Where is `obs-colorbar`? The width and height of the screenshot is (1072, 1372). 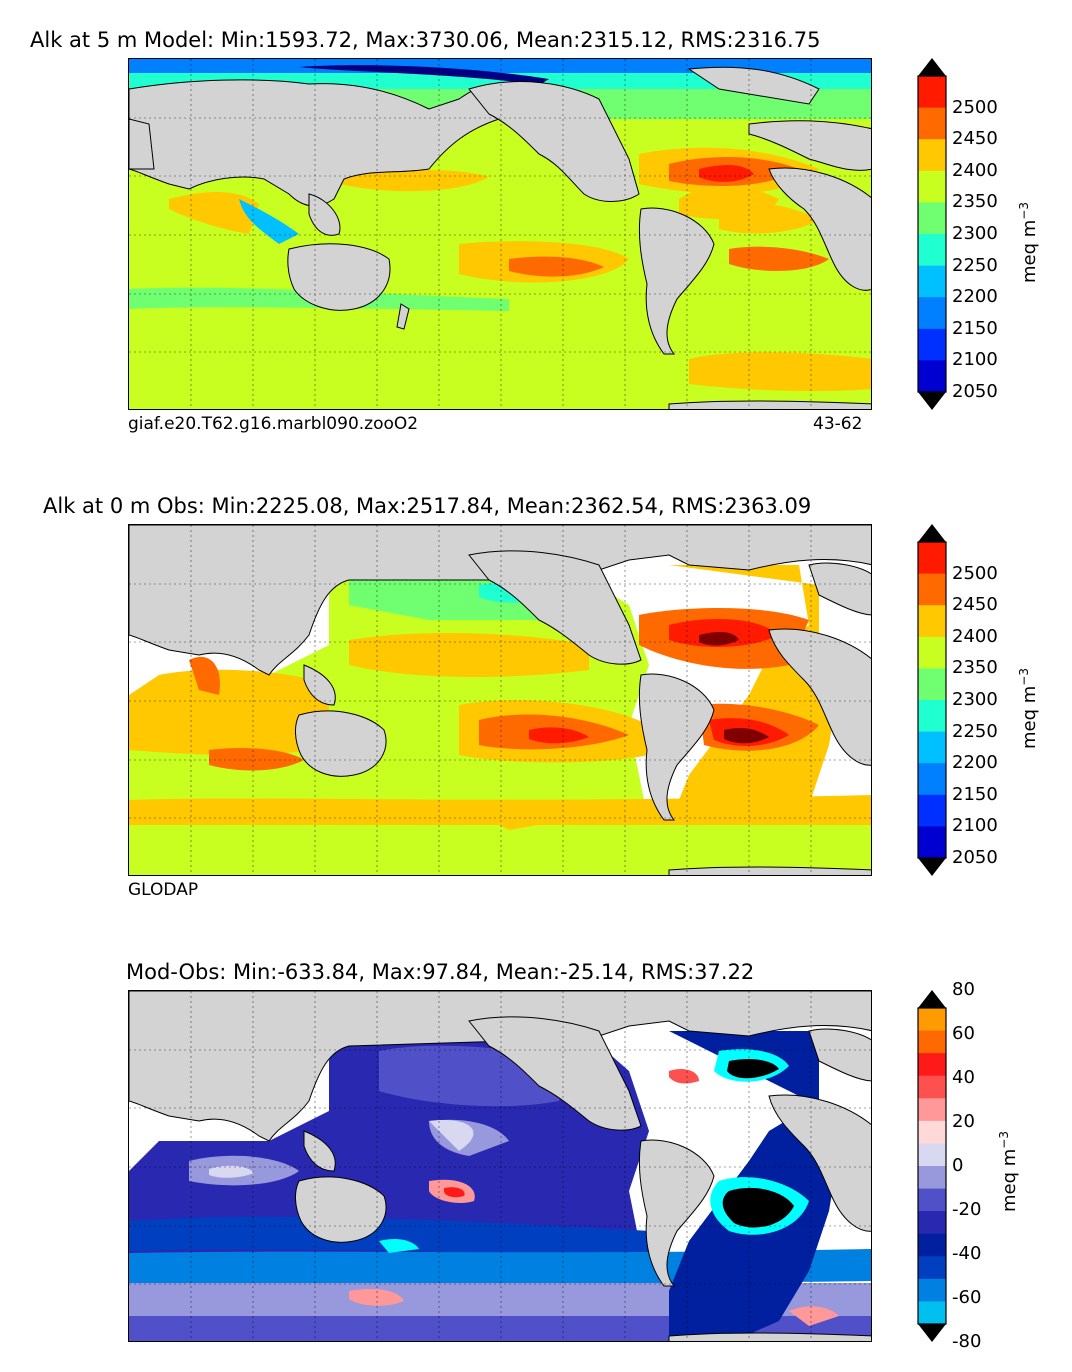 obs-colorbar is located at coordinates (932, 700).